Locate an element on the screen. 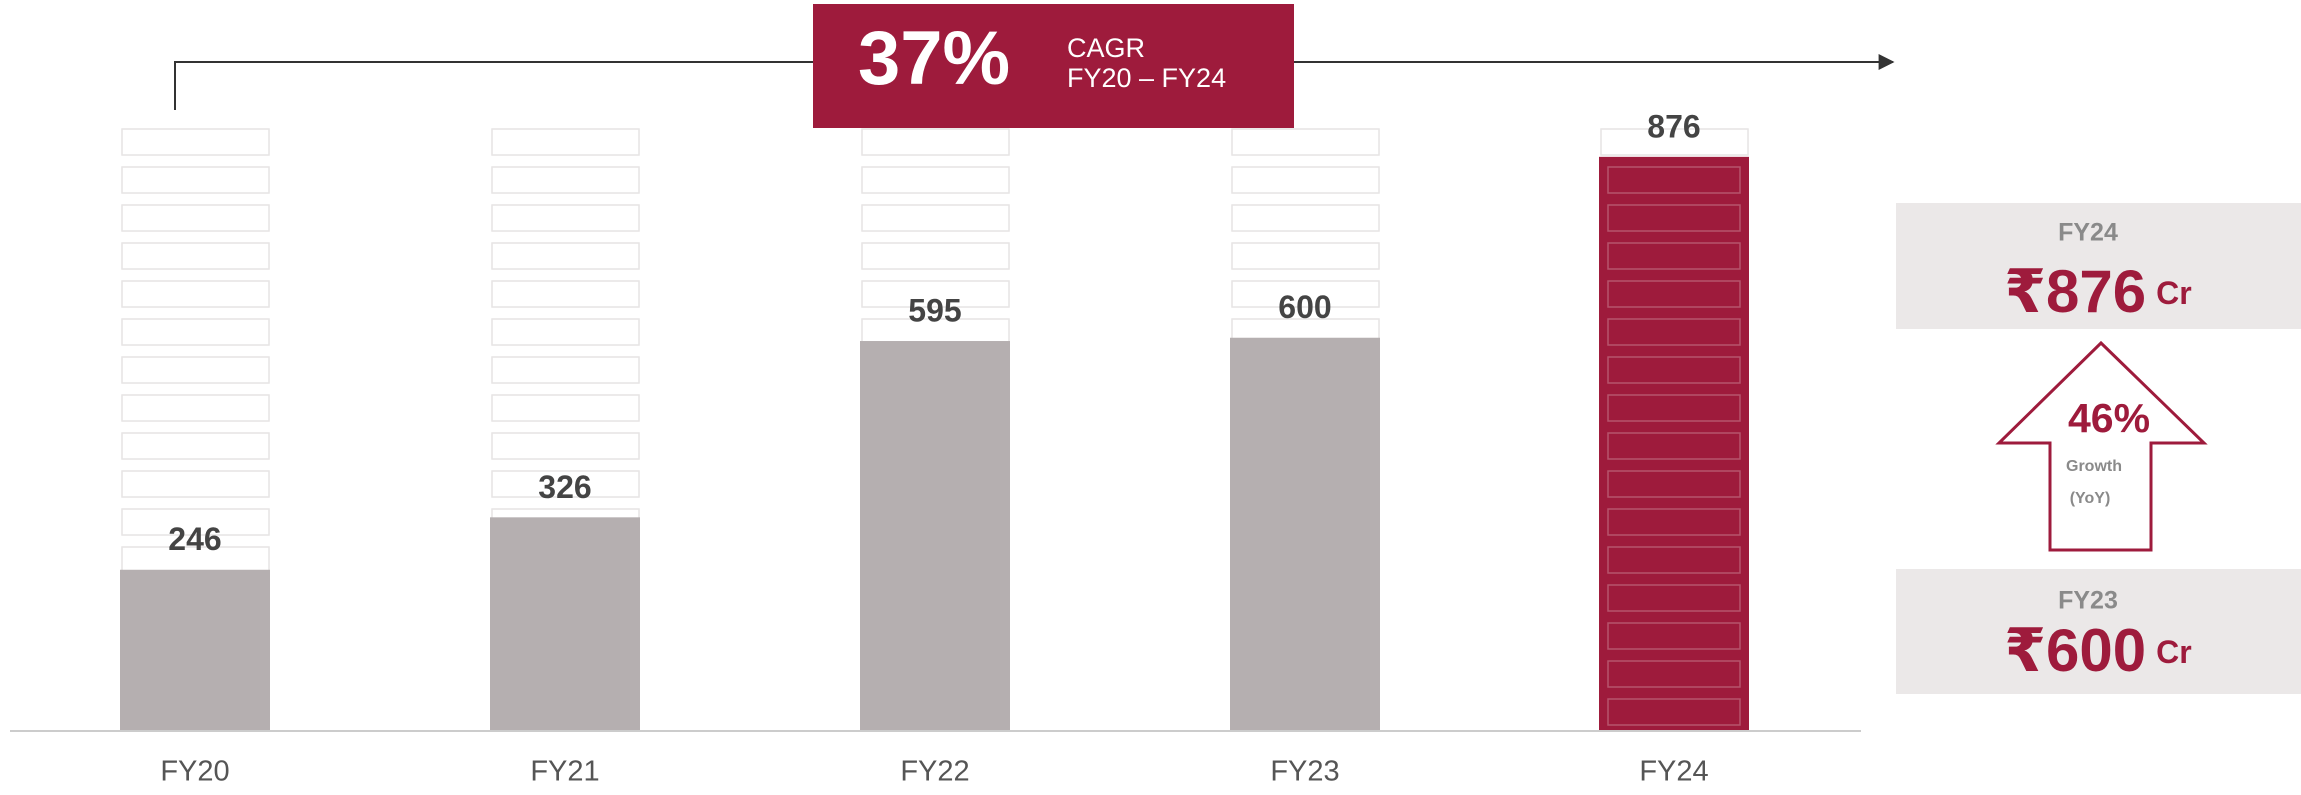 The height and width of the screenshot is (795, 2301). value-label: 595 is located at coordinates (934, 310).